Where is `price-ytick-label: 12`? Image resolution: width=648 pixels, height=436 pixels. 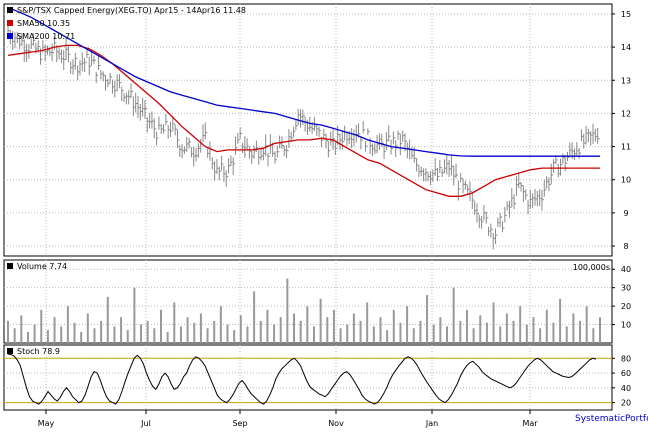 price-ytick-label: 12 is located at coordinates (626, 113).